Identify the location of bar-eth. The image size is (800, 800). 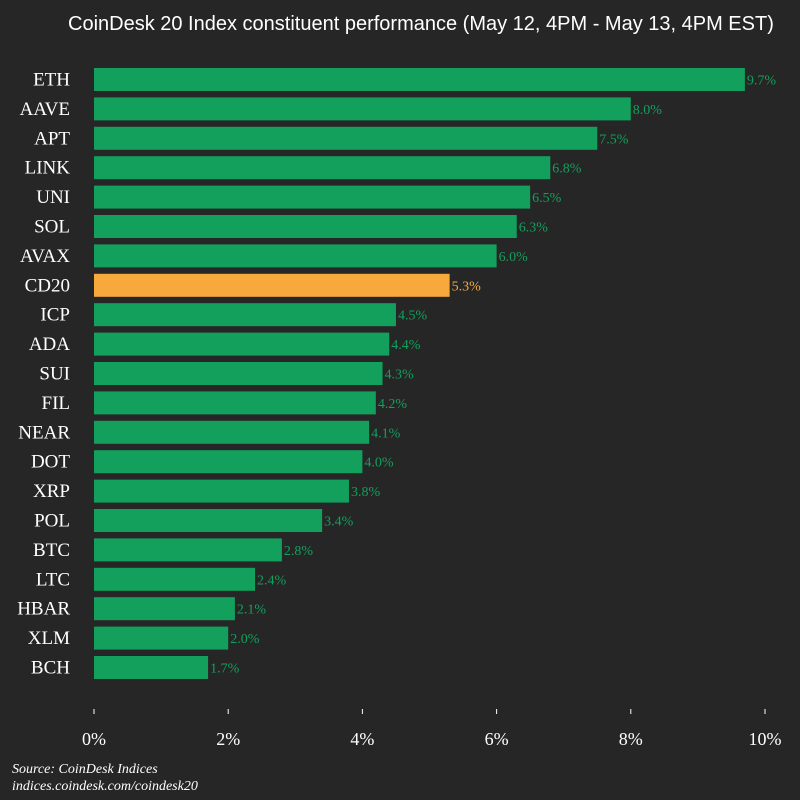
(419, 79).